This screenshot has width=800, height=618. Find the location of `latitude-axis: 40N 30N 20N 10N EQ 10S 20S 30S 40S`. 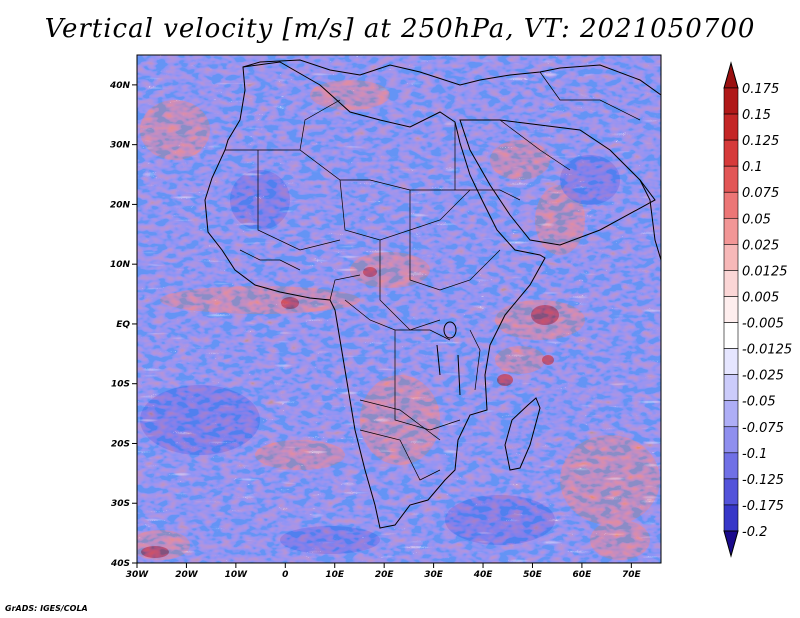

latitude-axis: 40N 30N 20N 10N EQ 10S 20S 30S 40S is located at coordinates (123, 325).